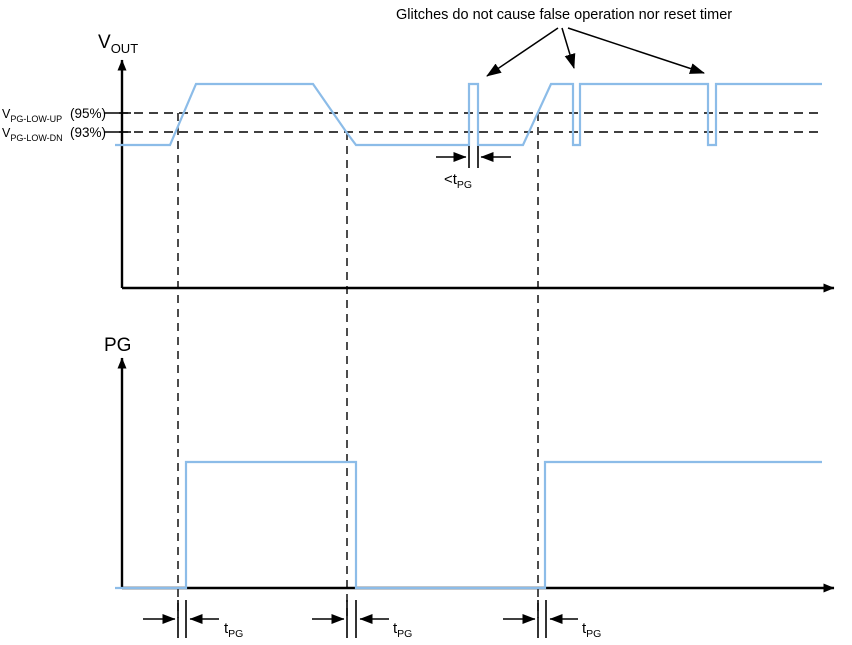 This screenshot has height=645, width=852. Describe the element at coordinates (233, 630) in the screenshot. I see `tpg1-label: tPG` at that location.